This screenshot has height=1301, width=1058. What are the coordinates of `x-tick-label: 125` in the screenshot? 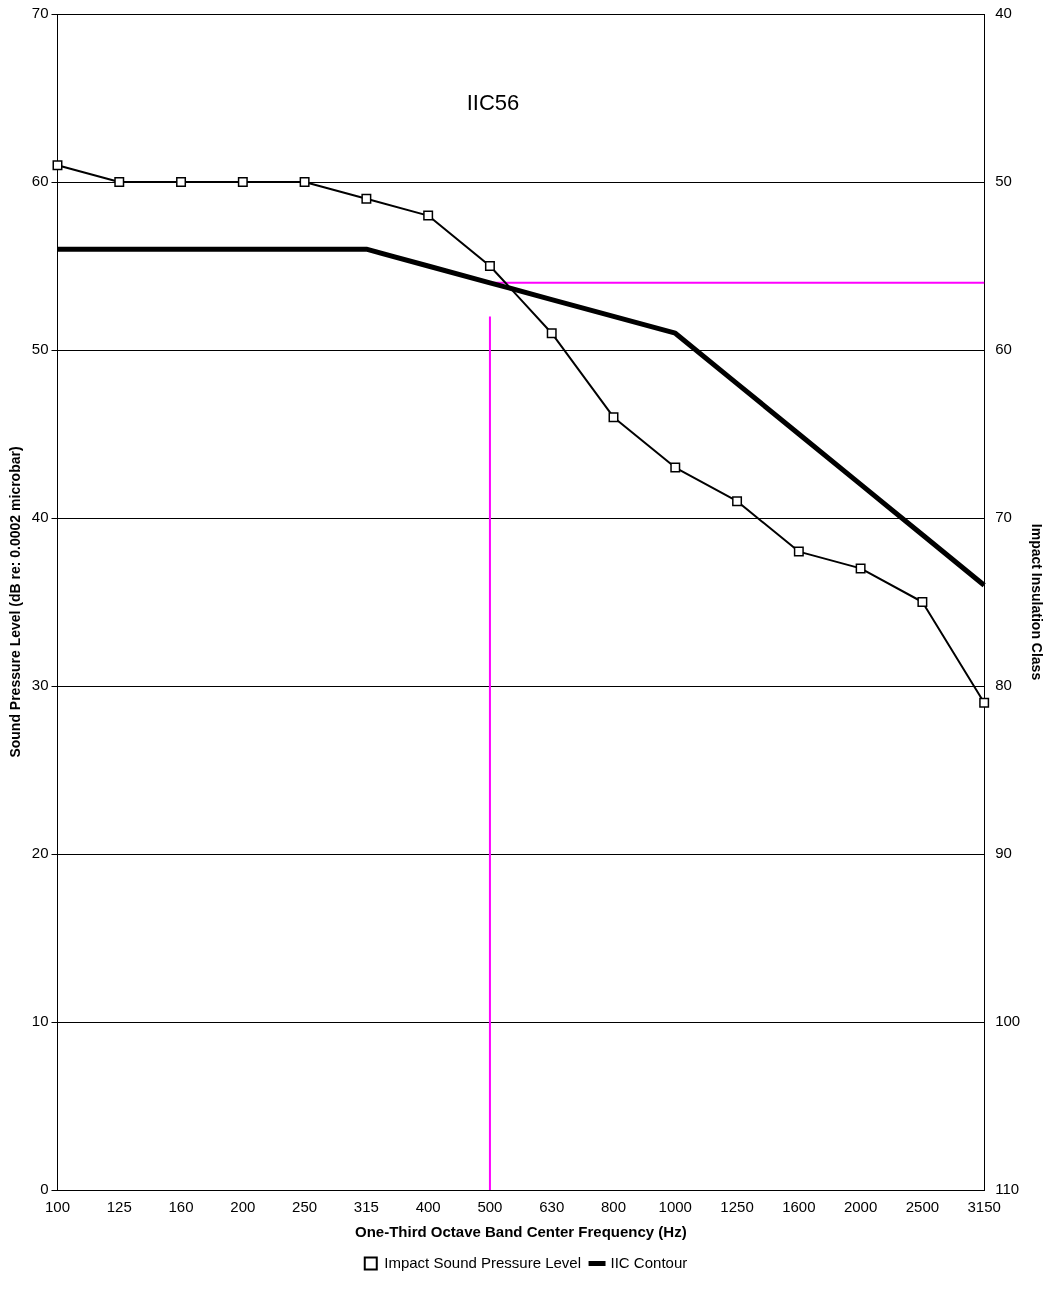 It's located at (119, 1207).